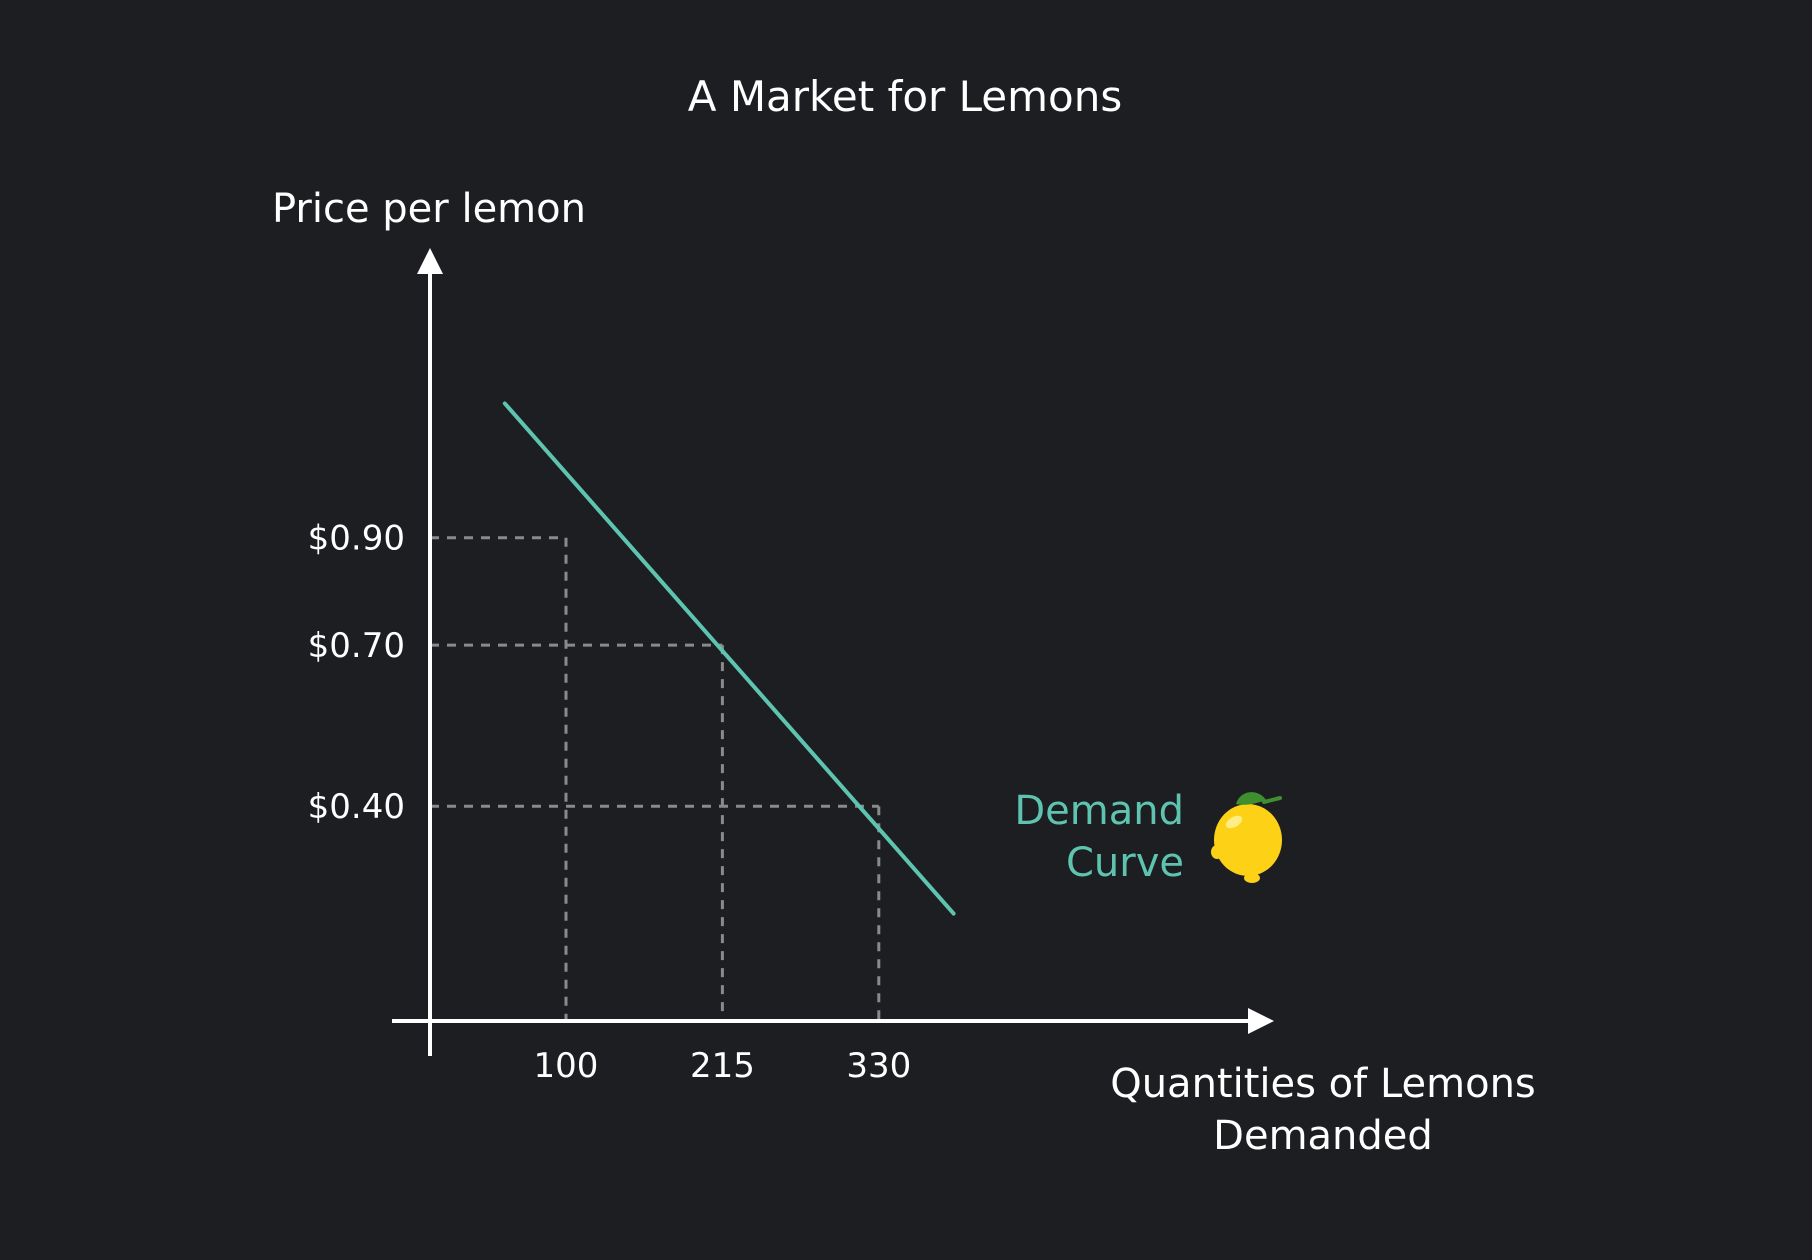 The height and width of the screenshot is (1260, 1812). I want to click on x-tick-label-3: 330, so click(878, 1066).